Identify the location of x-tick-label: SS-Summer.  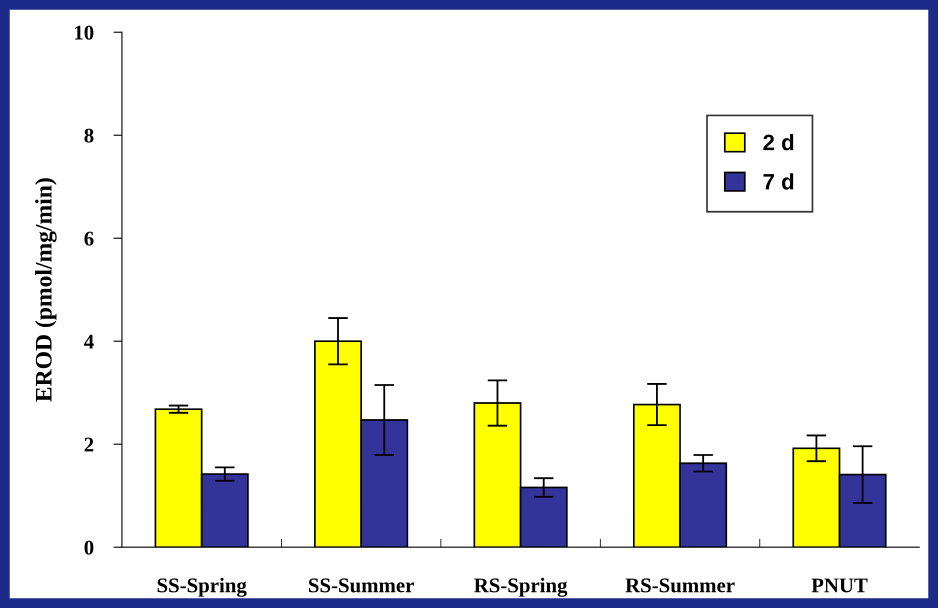
(361, 585).